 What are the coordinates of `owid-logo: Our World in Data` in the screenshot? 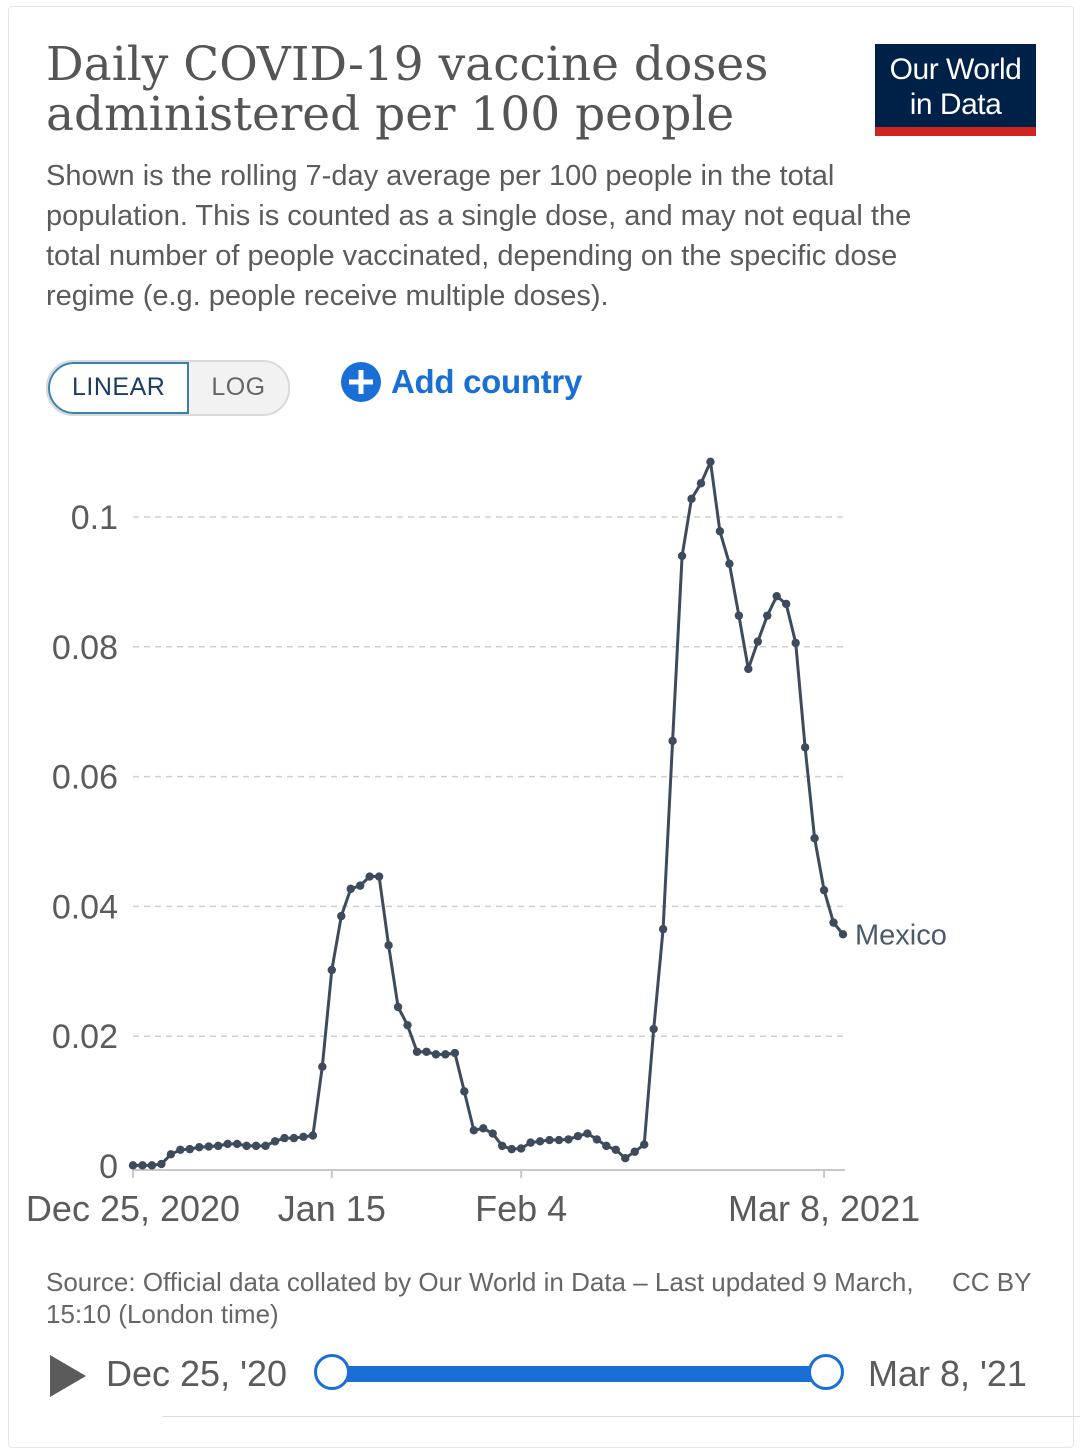 It's located at (955, 90).